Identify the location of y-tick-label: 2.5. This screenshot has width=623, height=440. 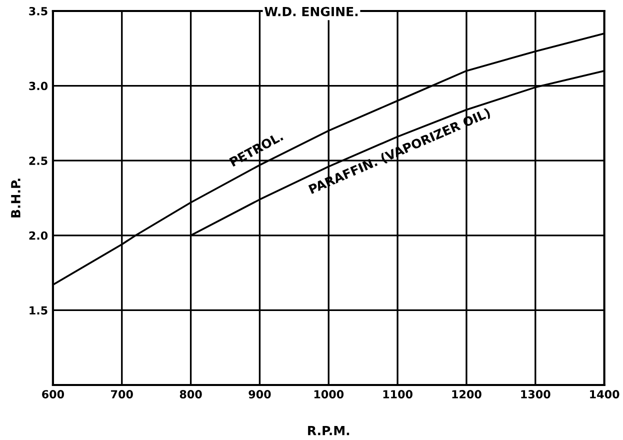
(38, 160).